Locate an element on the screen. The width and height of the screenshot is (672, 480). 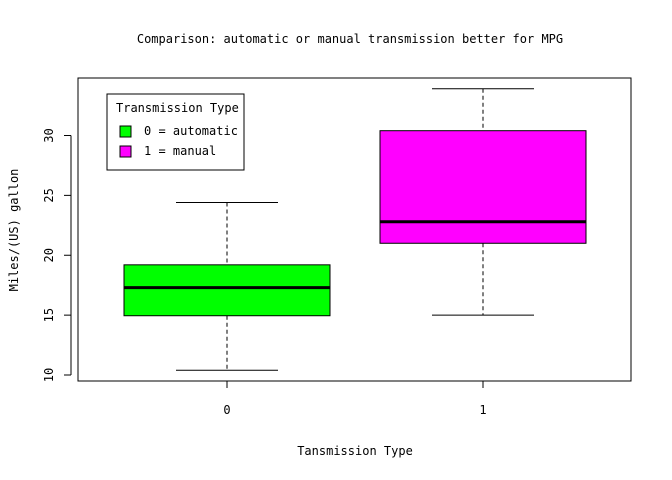
x-tick-label-1: 1 is located at coordinates (482, 410).